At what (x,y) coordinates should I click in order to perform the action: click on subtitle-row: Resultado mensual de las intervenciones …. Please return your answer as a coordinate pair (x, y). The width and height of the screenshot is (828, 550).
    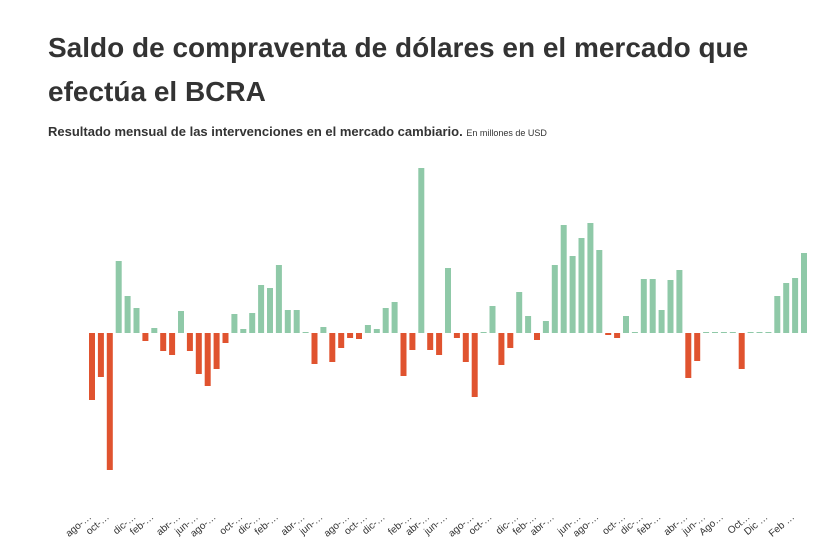
    Looking at the image, I should click on (297, 131).